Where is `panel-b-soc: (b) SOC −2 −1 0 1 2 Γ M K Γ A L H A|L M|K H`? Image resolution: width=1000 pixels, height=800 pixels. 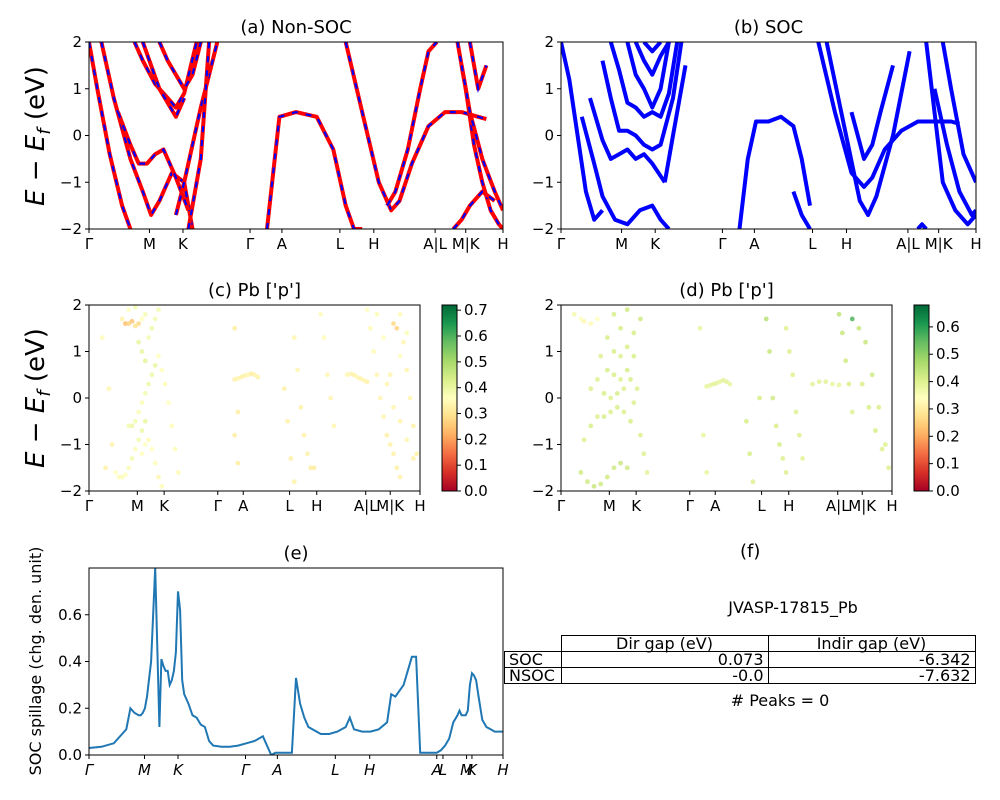
panel-b-soc: (b) SOC −2 −1 0 1 2 Γ M K Γ A L H A|L M|K H is located at coordinates (757, 135).